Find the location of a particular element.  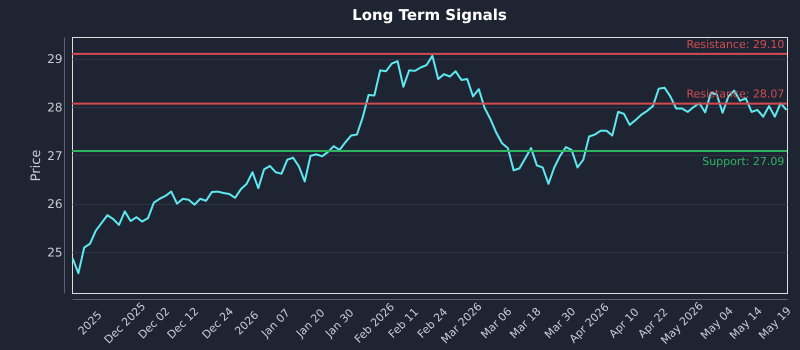

y-tick-label: 25 is located at coordinates (54, 252).